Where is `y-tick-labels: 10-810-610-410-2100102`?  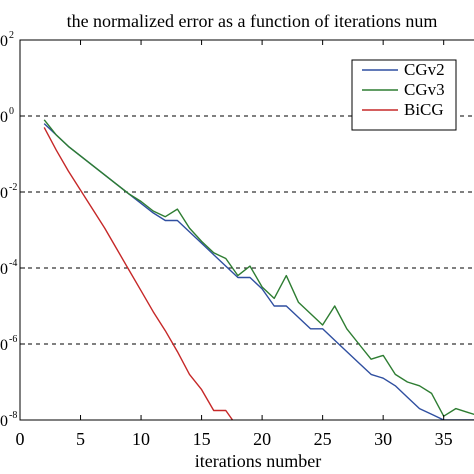
y-tick-labels: 10-810-610-410-2100102 is located at coordinates (8, 230).